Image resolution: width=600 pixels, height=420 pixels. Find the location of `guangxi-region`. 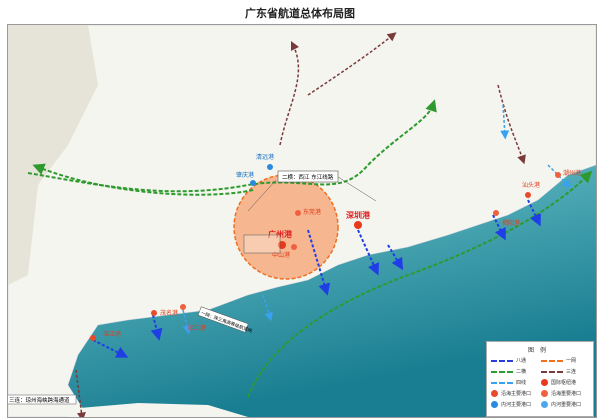

guangxi-region is located at coordinates (53, 155).